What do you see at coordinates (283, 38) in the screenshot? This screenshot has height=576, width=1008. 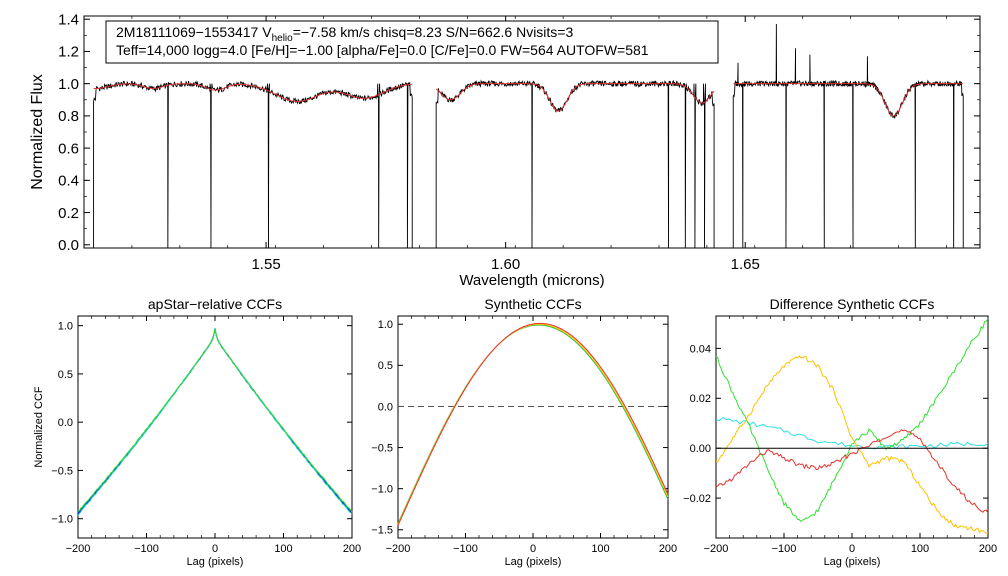 I see `info-line-1-subscript: helio` at bounding box center [283, 38].